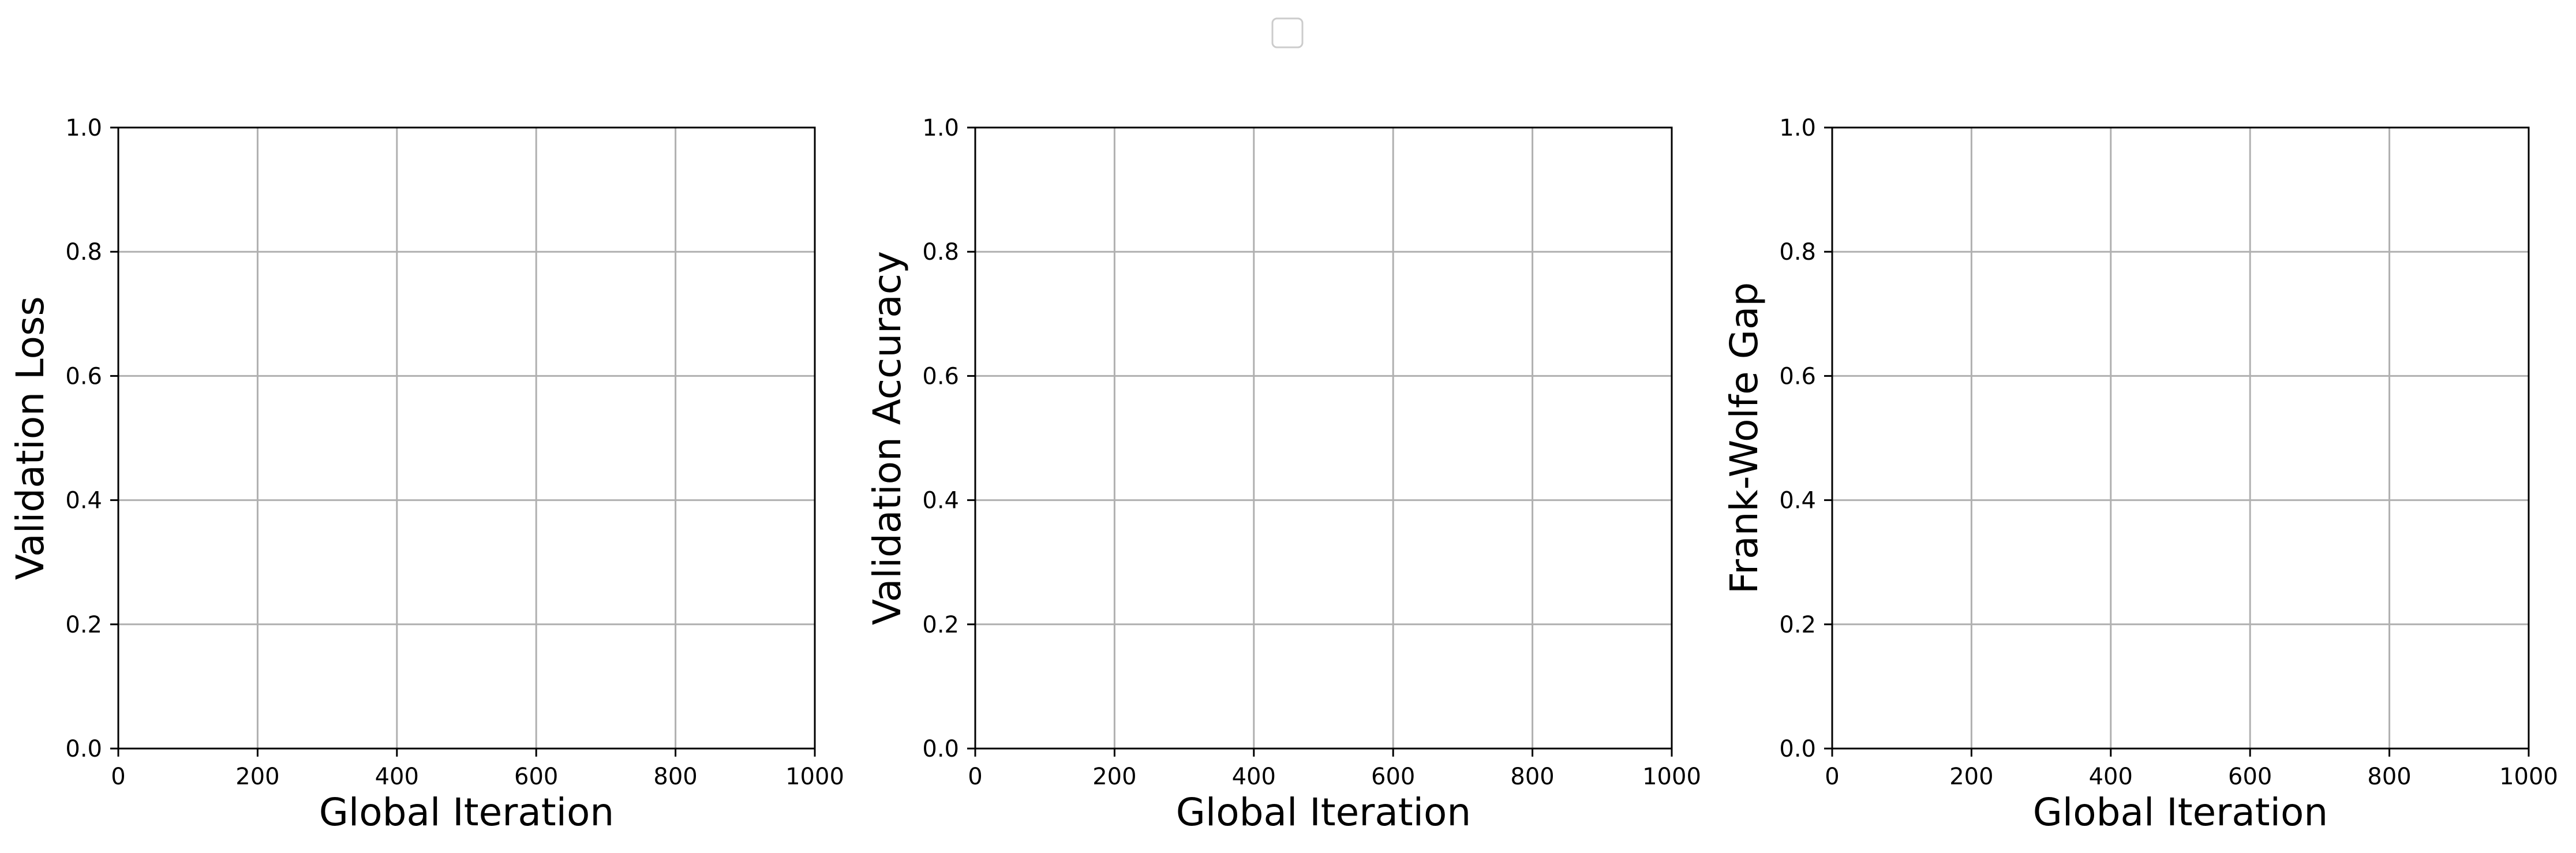  I want to click on y-axis-label: Validation Accuracy, so click(887, 438).